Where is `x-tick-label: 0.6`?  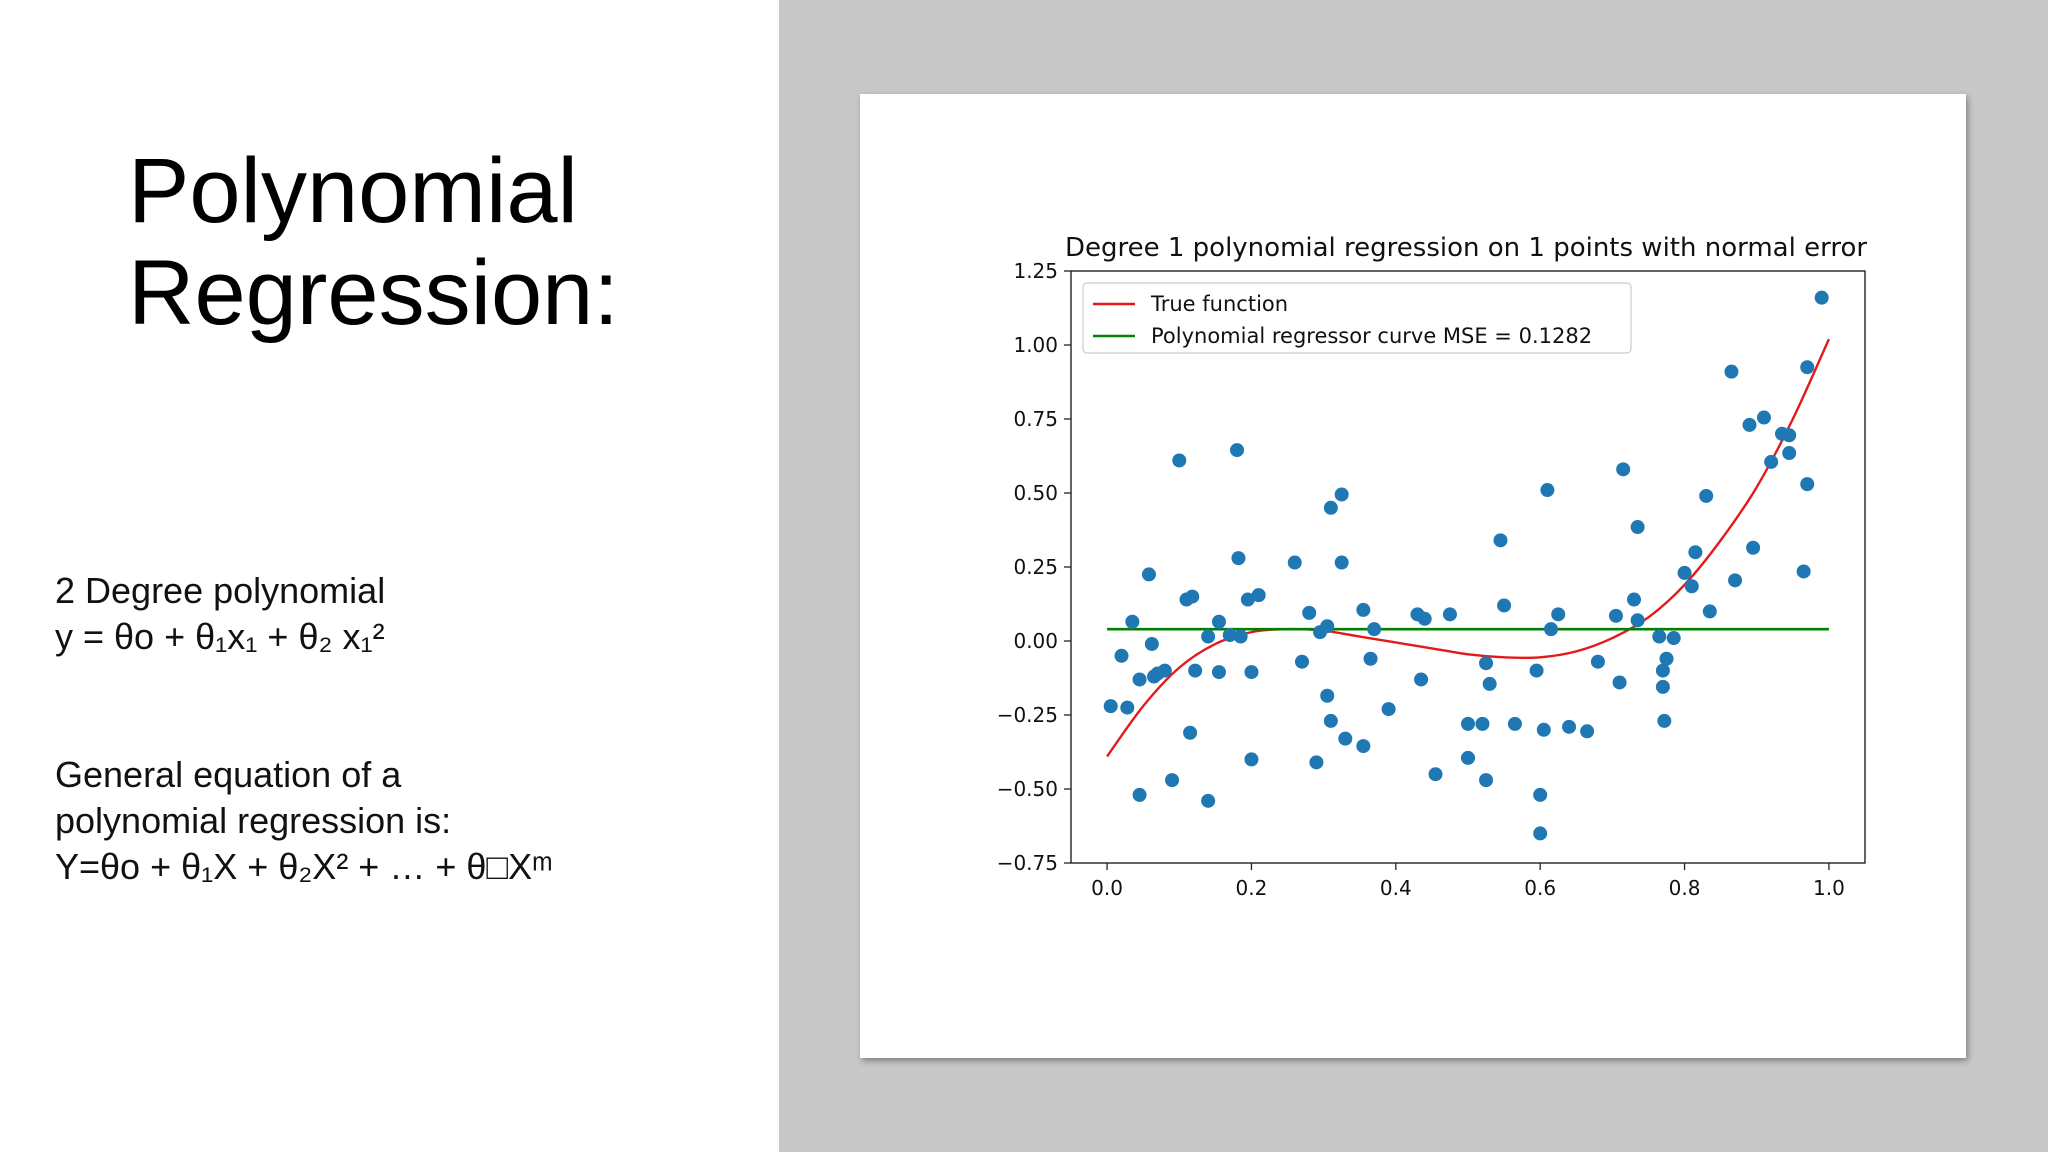 x-tick-label: 0.6 is located at coordinates (1540, 888).